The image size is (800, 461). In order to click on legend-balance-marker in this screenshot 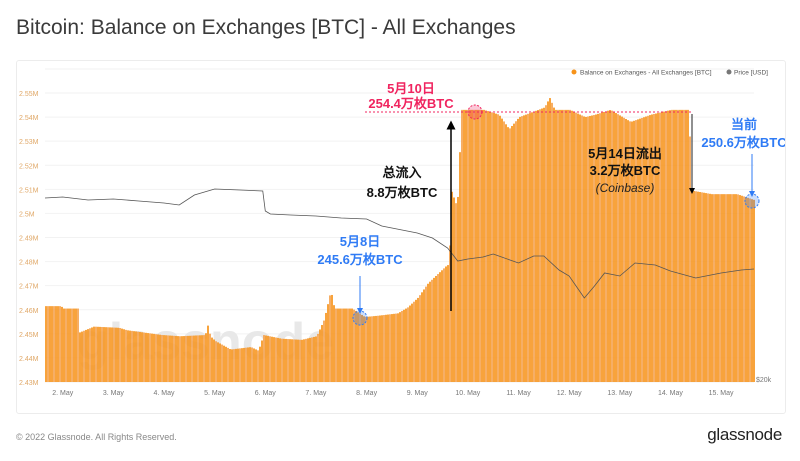, I will do `click(574, 72)`.